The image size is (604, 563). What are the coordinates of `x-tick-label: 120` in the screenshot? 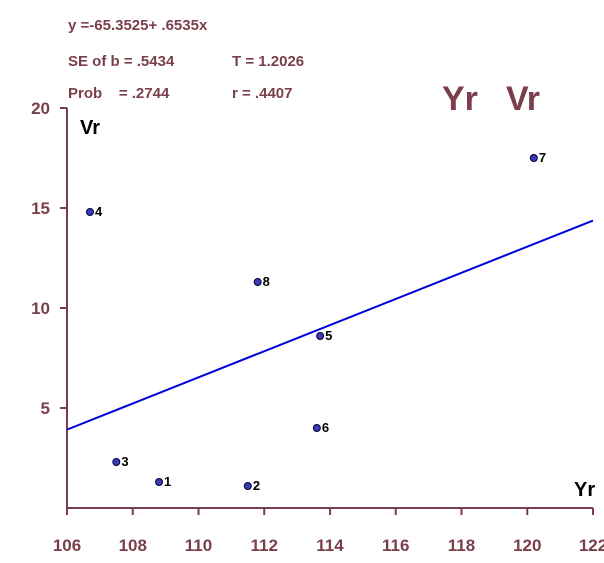 It's located at (527, 545).